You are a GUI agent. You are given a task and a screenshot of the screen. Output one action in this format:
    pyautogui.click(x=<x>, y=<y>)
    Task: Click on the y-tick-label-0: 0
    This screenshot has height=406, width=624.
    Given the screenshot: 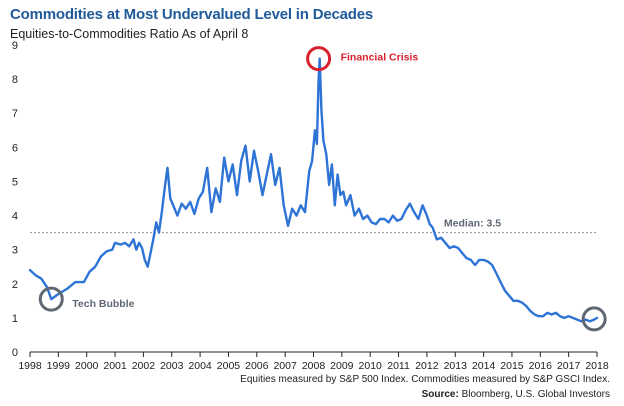 What is the action you would take?
    pyautogui.click(x=15, y=353)
    